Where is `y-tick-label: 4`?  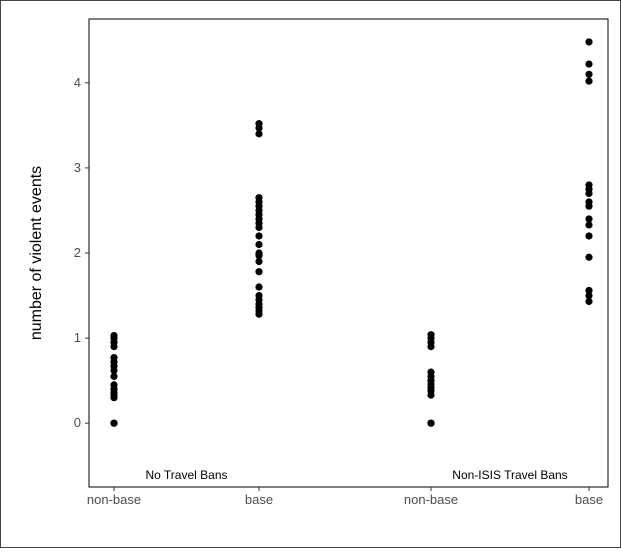 y-tick-label: 4 is located at coordinates (77, 82).